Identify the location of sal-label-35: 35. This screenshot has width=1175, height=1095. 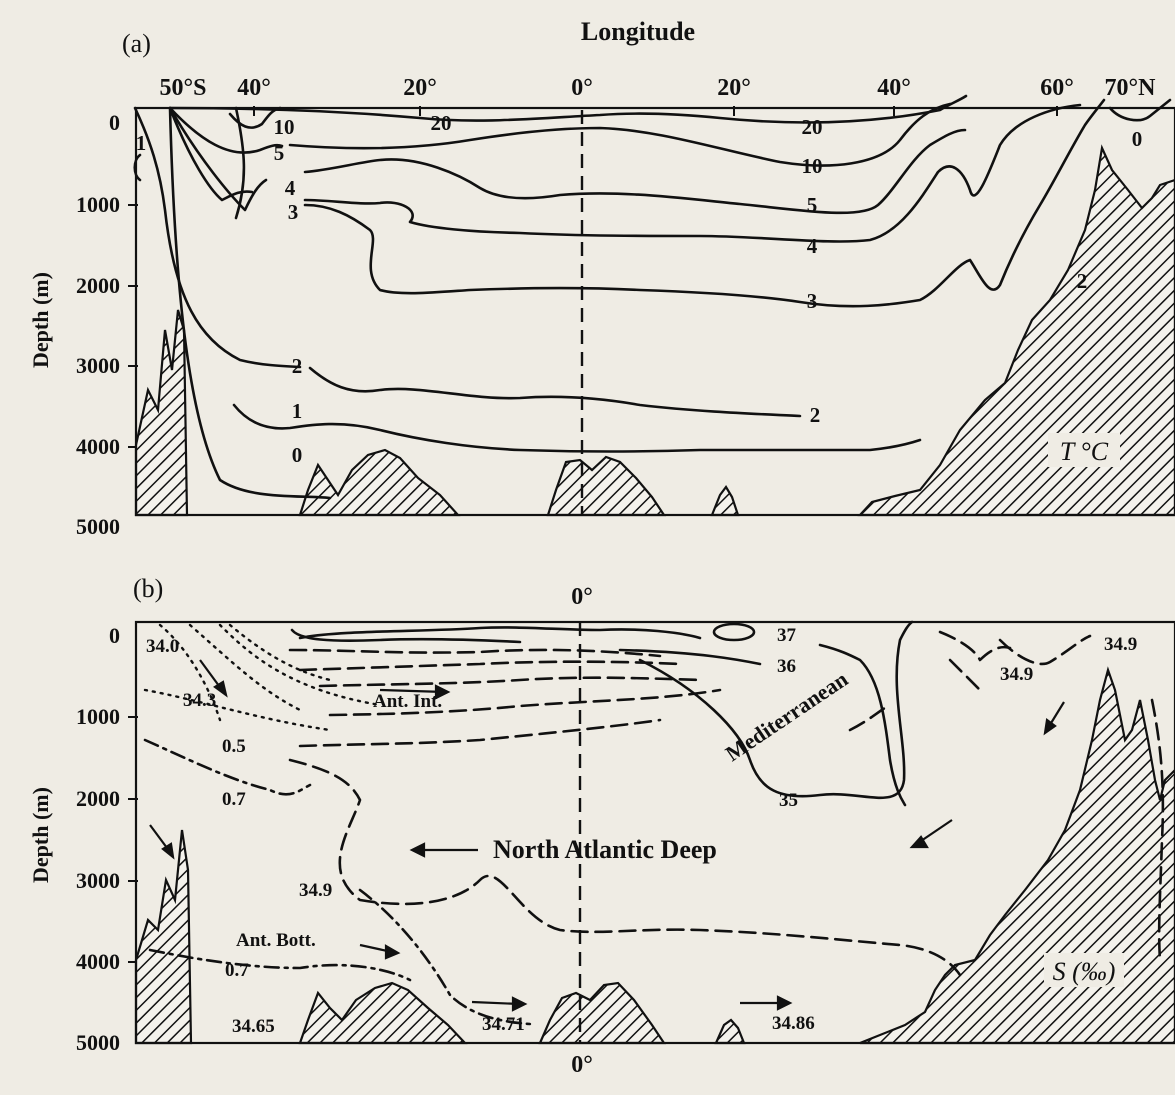
(788, 800).